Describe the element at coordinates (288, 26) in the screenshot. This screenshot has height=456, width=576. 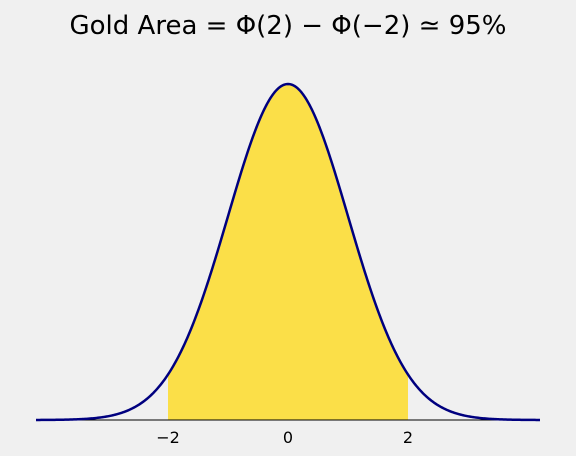
I see `chart-title: Gold Area = Φ(2) − Φ(−2) ≃ 95%` at that location.